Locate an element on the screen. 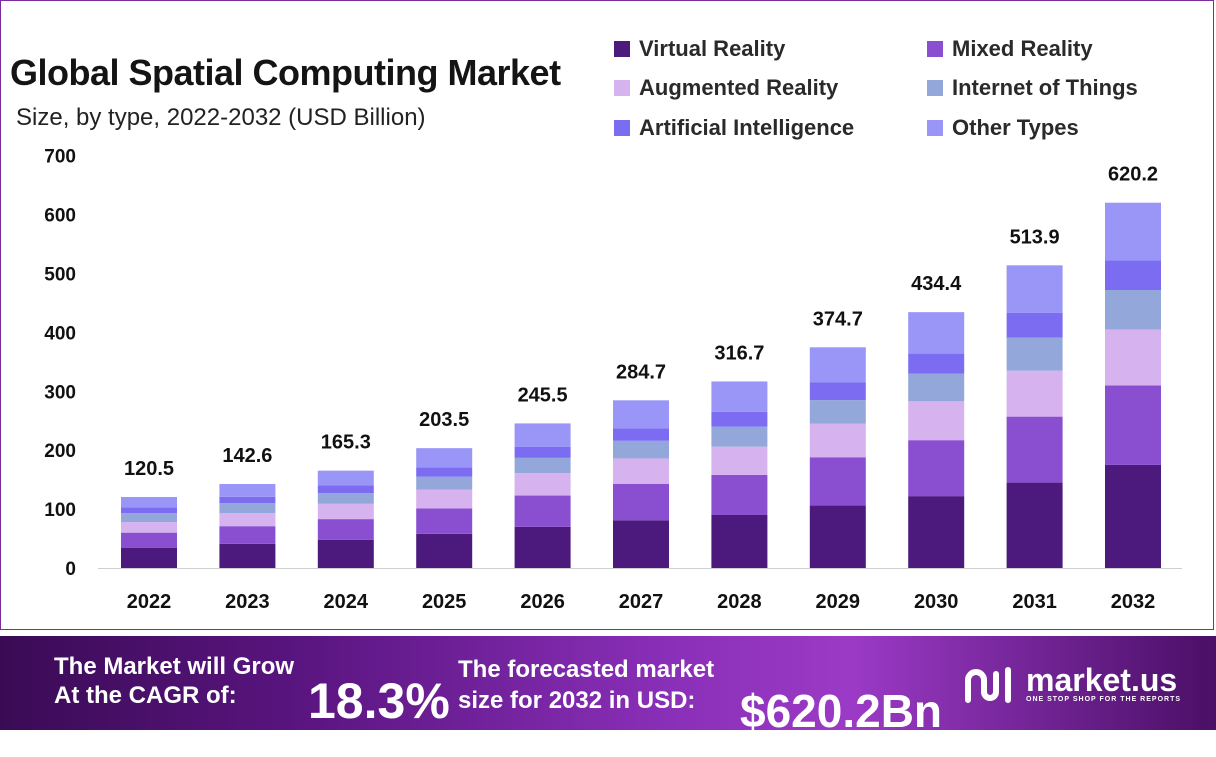 The width and height of the screenshot is (1216, 757). y-tick-label: 200 is located at coordinates (60, 451).